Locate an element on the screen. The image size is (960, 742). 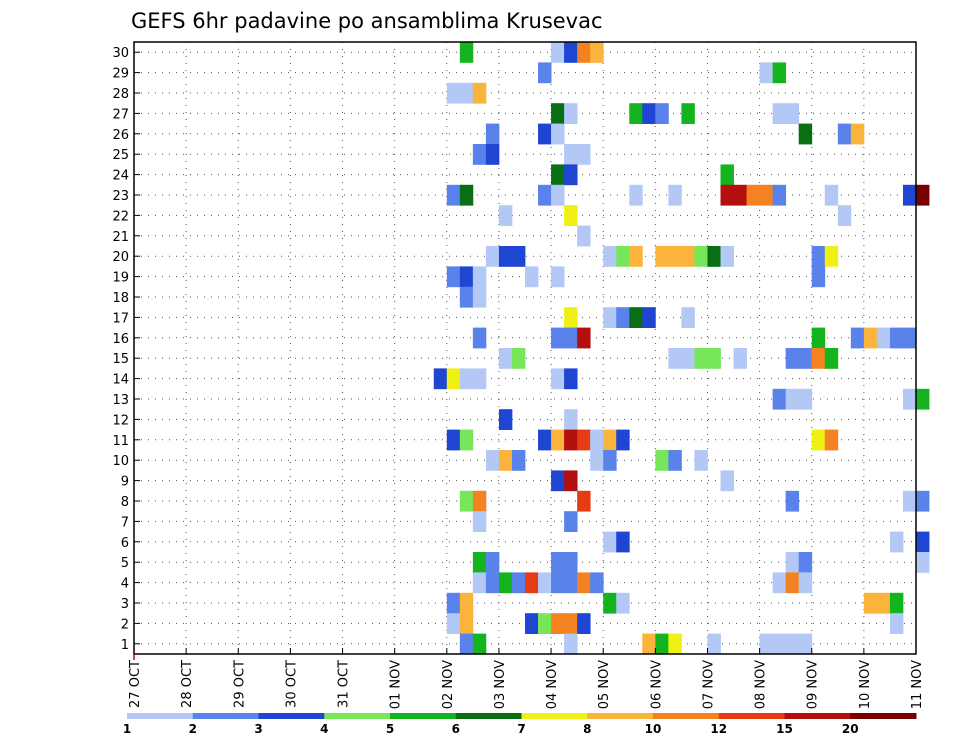
y-tick-label: 5 is located at coordinates (125, 563).